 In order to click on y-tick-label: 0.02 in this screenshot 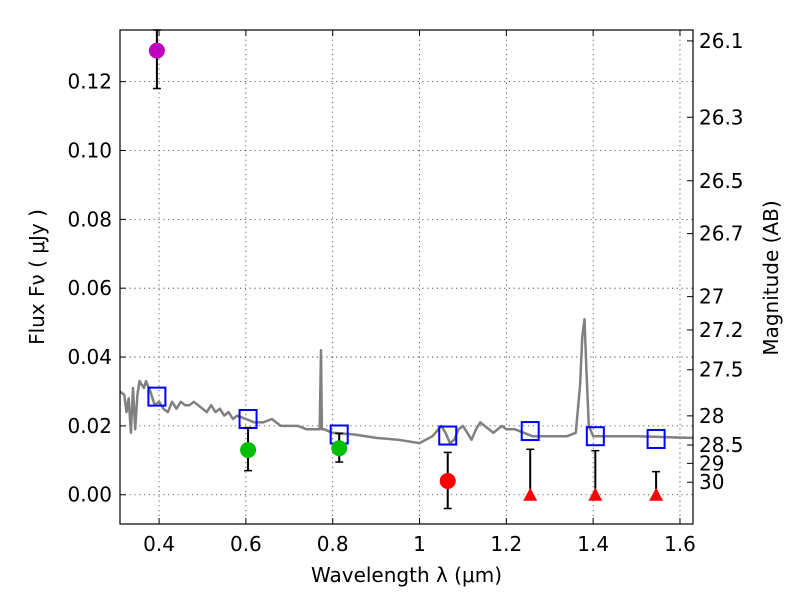, I will do `click(89, 426)`.